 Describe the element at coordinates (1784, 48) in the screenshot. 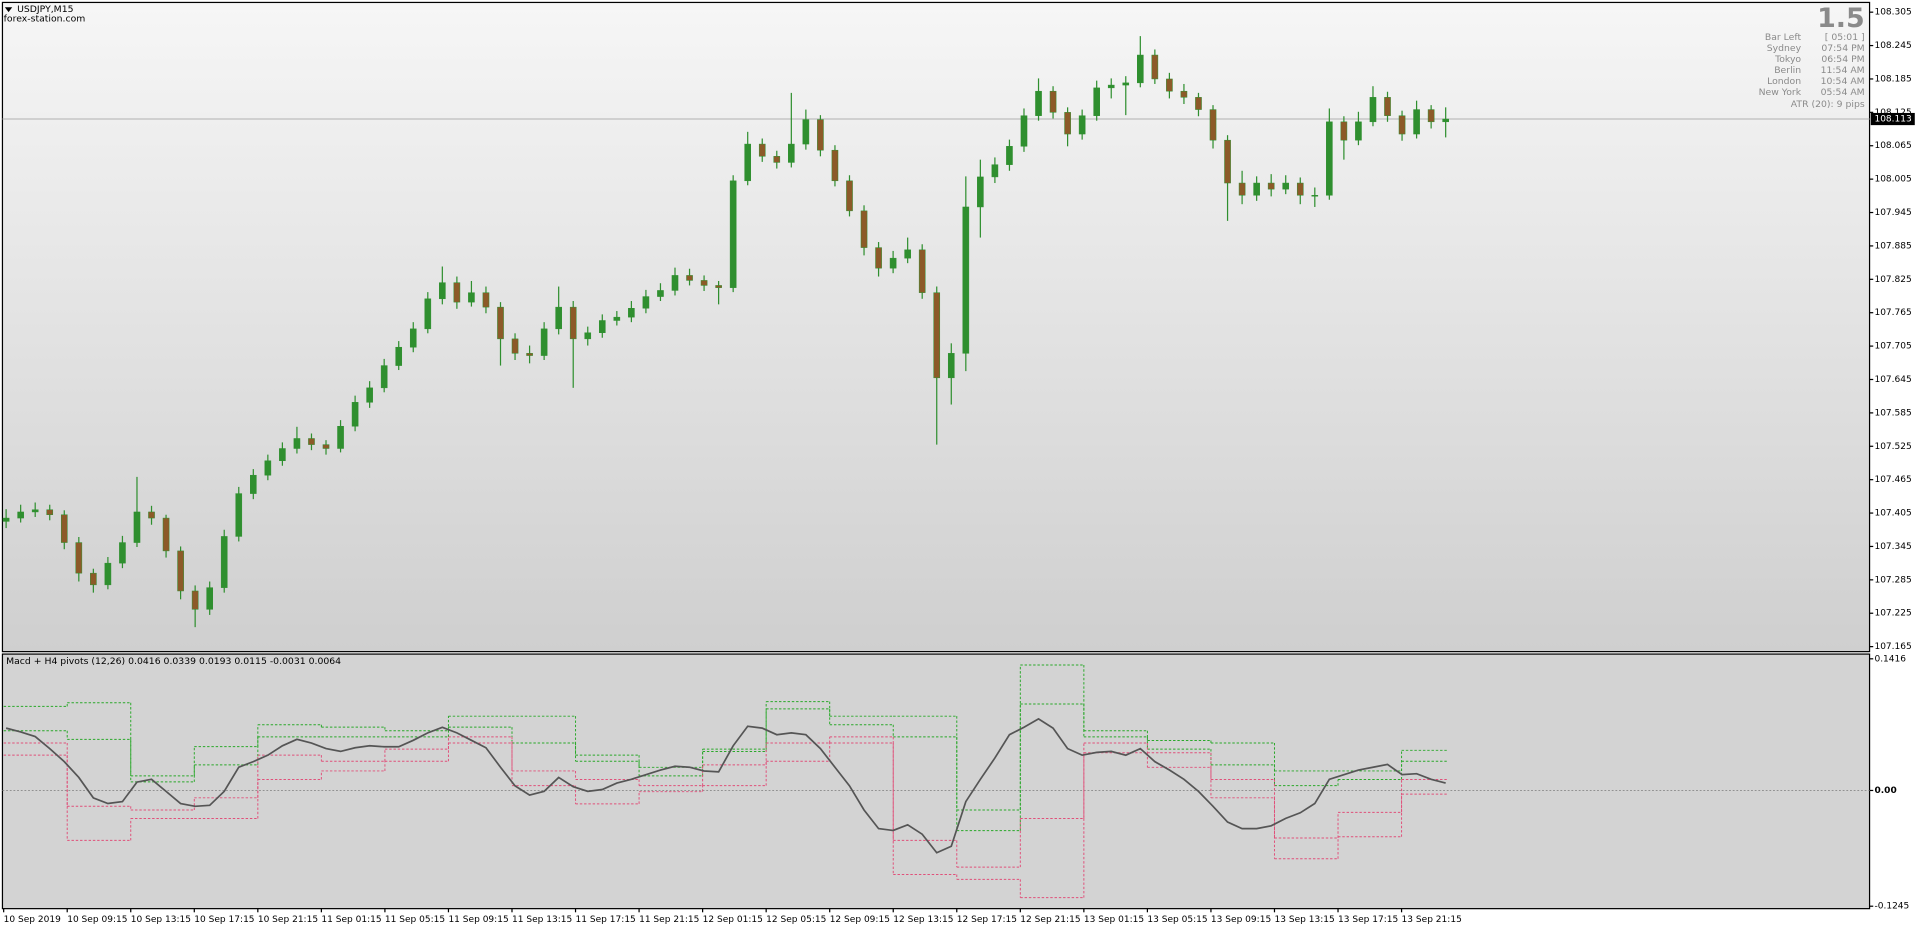

I see `session-name: Sydney` at that location.